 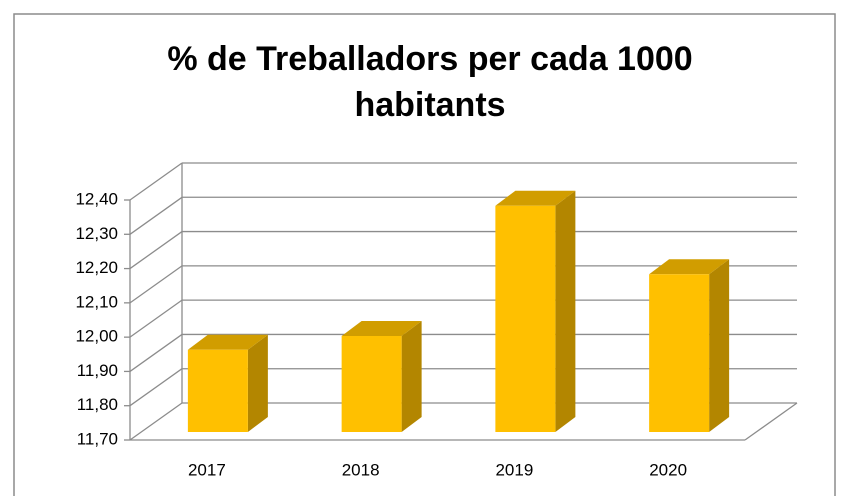 I want to click on y-tick-label: 11,80, so click(x=97, y=404).